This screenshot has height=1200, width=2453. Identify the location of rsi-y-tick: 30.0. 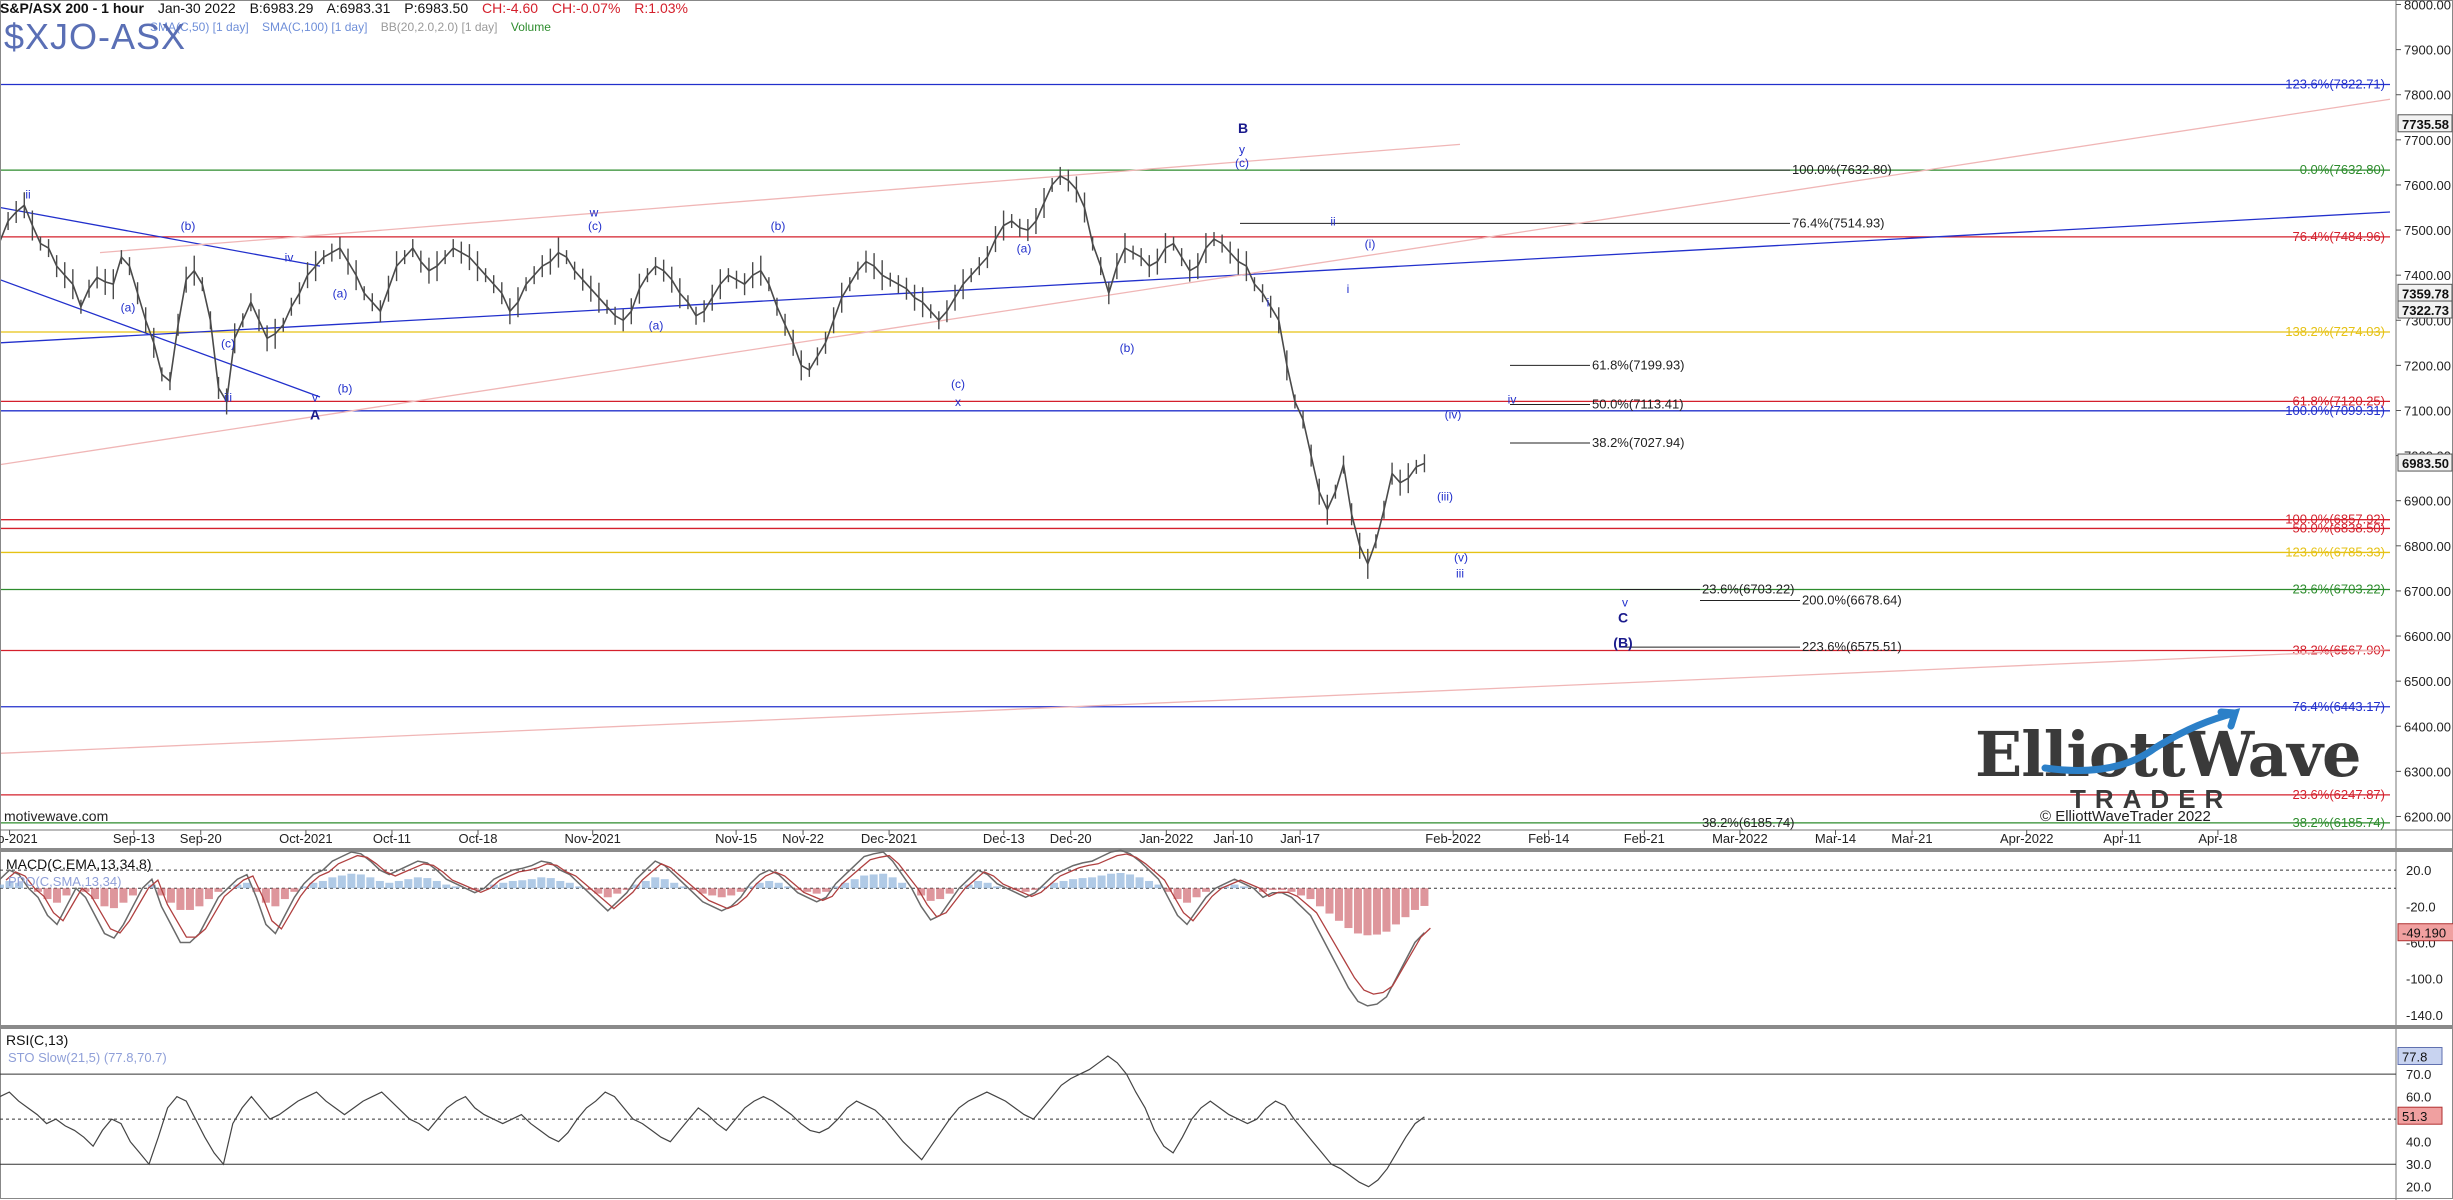
(2418, 1164).